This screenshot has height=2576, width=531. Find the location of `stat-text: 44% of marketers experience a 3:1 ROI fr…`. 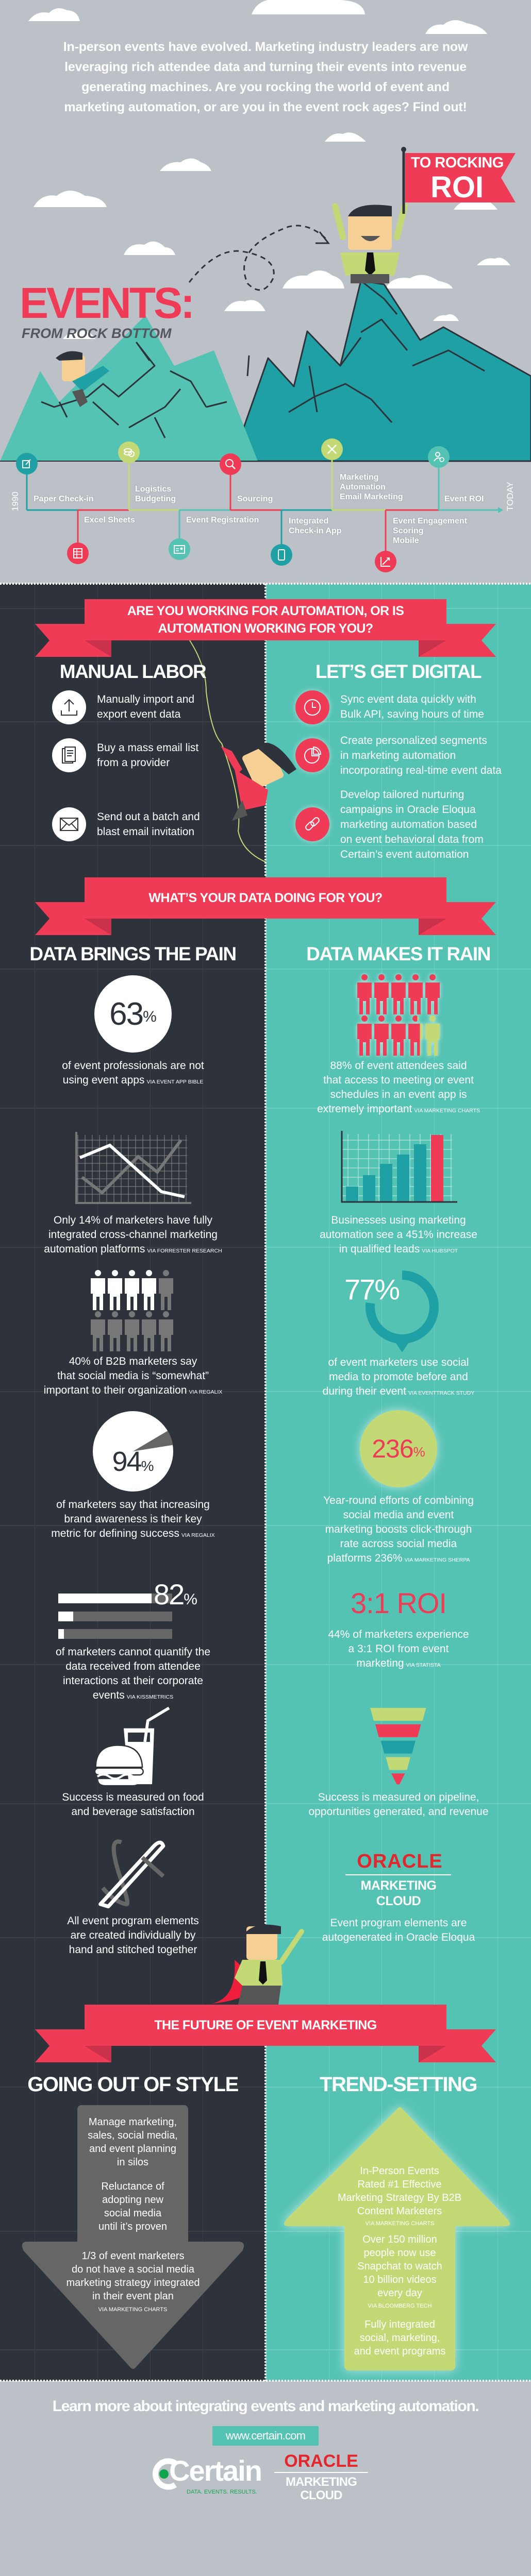

stat-text: 44% of marketers experience a 3:1 ROI fr… is located at coordinates (398, 1650).